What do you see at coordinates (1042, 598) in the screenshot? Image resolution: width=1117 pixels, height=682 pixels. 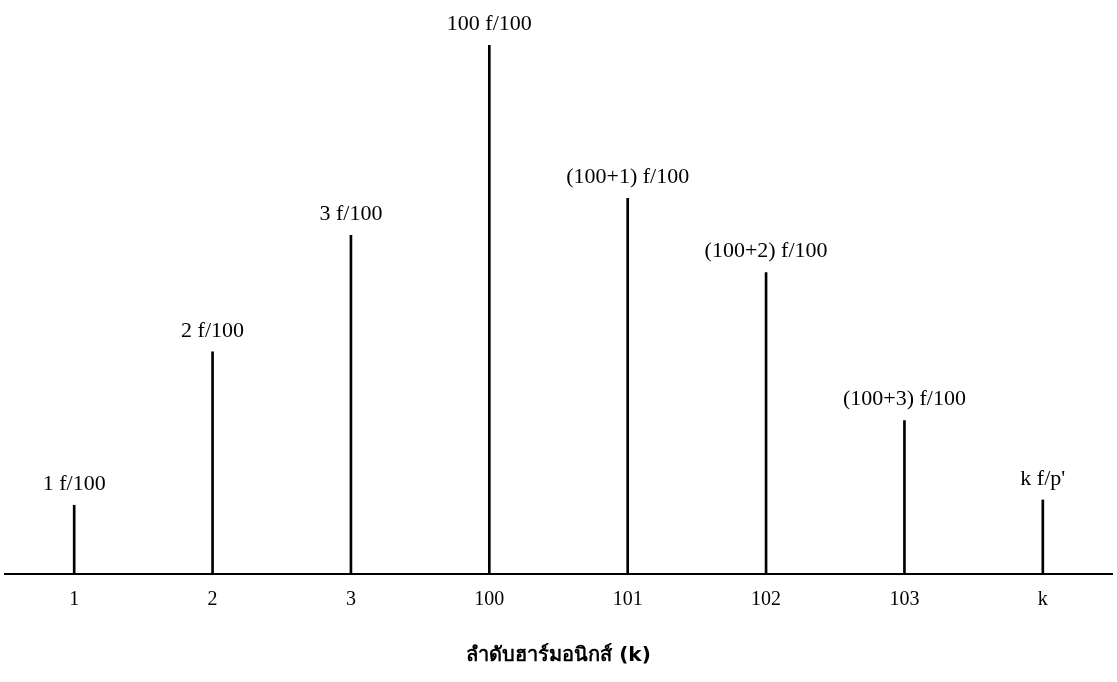 I see `x-tick-label: k` at bounding box center [1042, 598].